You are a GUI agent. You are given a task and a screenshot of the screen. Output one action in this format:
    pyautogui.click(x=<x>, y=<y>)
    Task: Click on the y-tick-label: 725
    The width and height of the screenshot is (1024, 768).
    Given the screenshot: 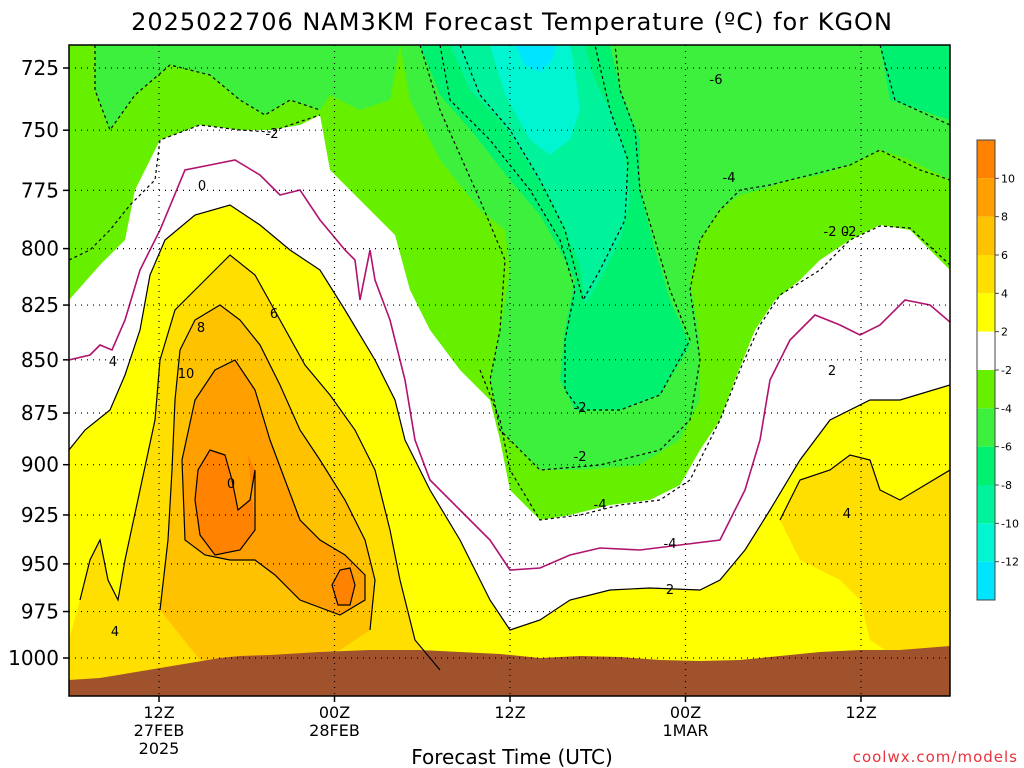 What is the action you would take?
    pyautogui.click(x=40, y=68)
    